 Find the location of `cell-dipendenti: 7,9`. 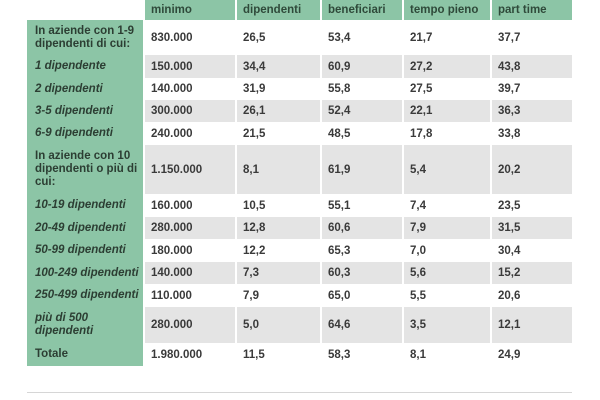

cell-dipendenti: 7,9 is located at coordinates (279, 295).